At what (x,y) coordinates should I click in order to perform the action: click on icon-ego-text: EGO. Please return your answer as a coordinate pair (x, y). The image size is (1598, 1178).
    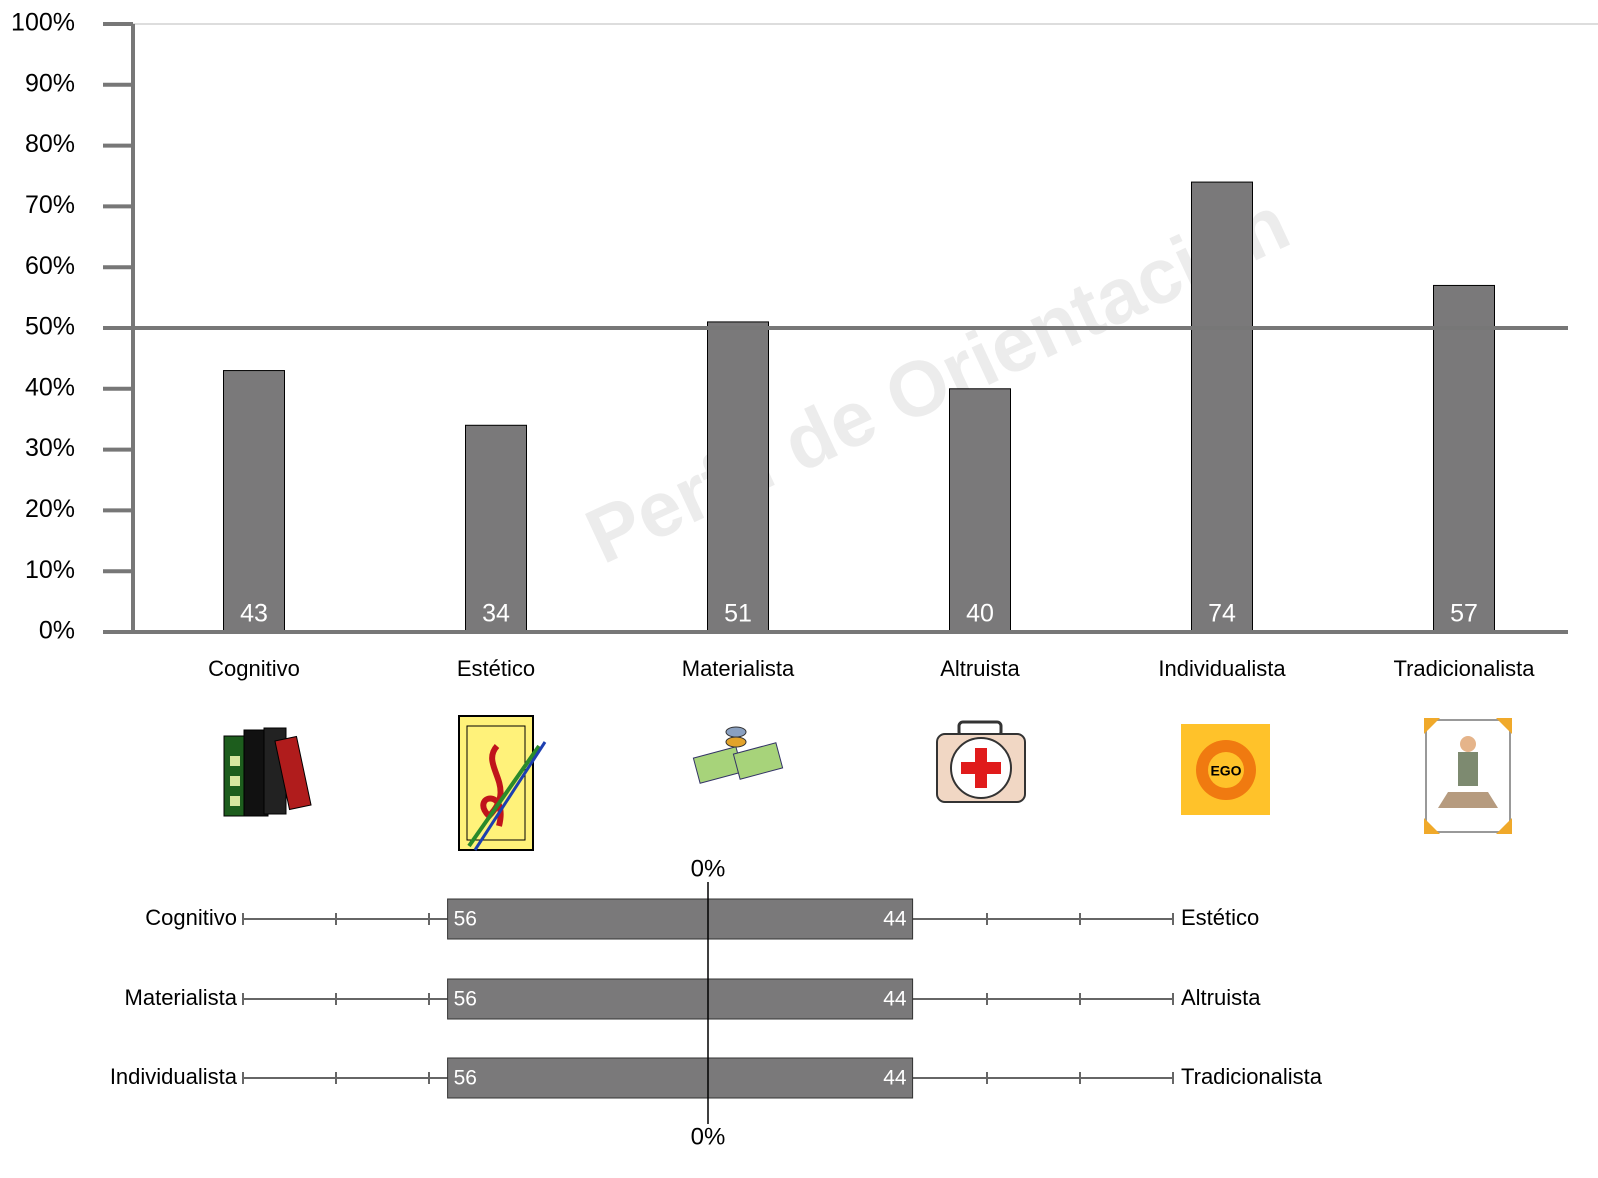
    Looking at the image, I should click on (1225, 771).